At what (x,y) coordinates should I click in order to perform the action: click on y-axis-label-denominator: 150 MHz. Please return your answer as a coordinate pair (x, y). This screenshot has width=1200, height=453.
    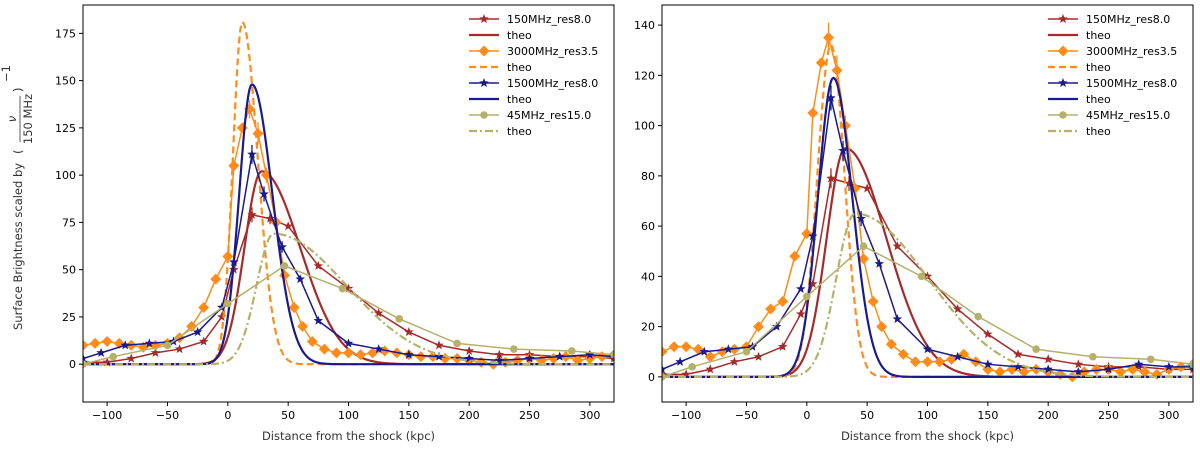
    Looking at the image, I should click on (28, 119).